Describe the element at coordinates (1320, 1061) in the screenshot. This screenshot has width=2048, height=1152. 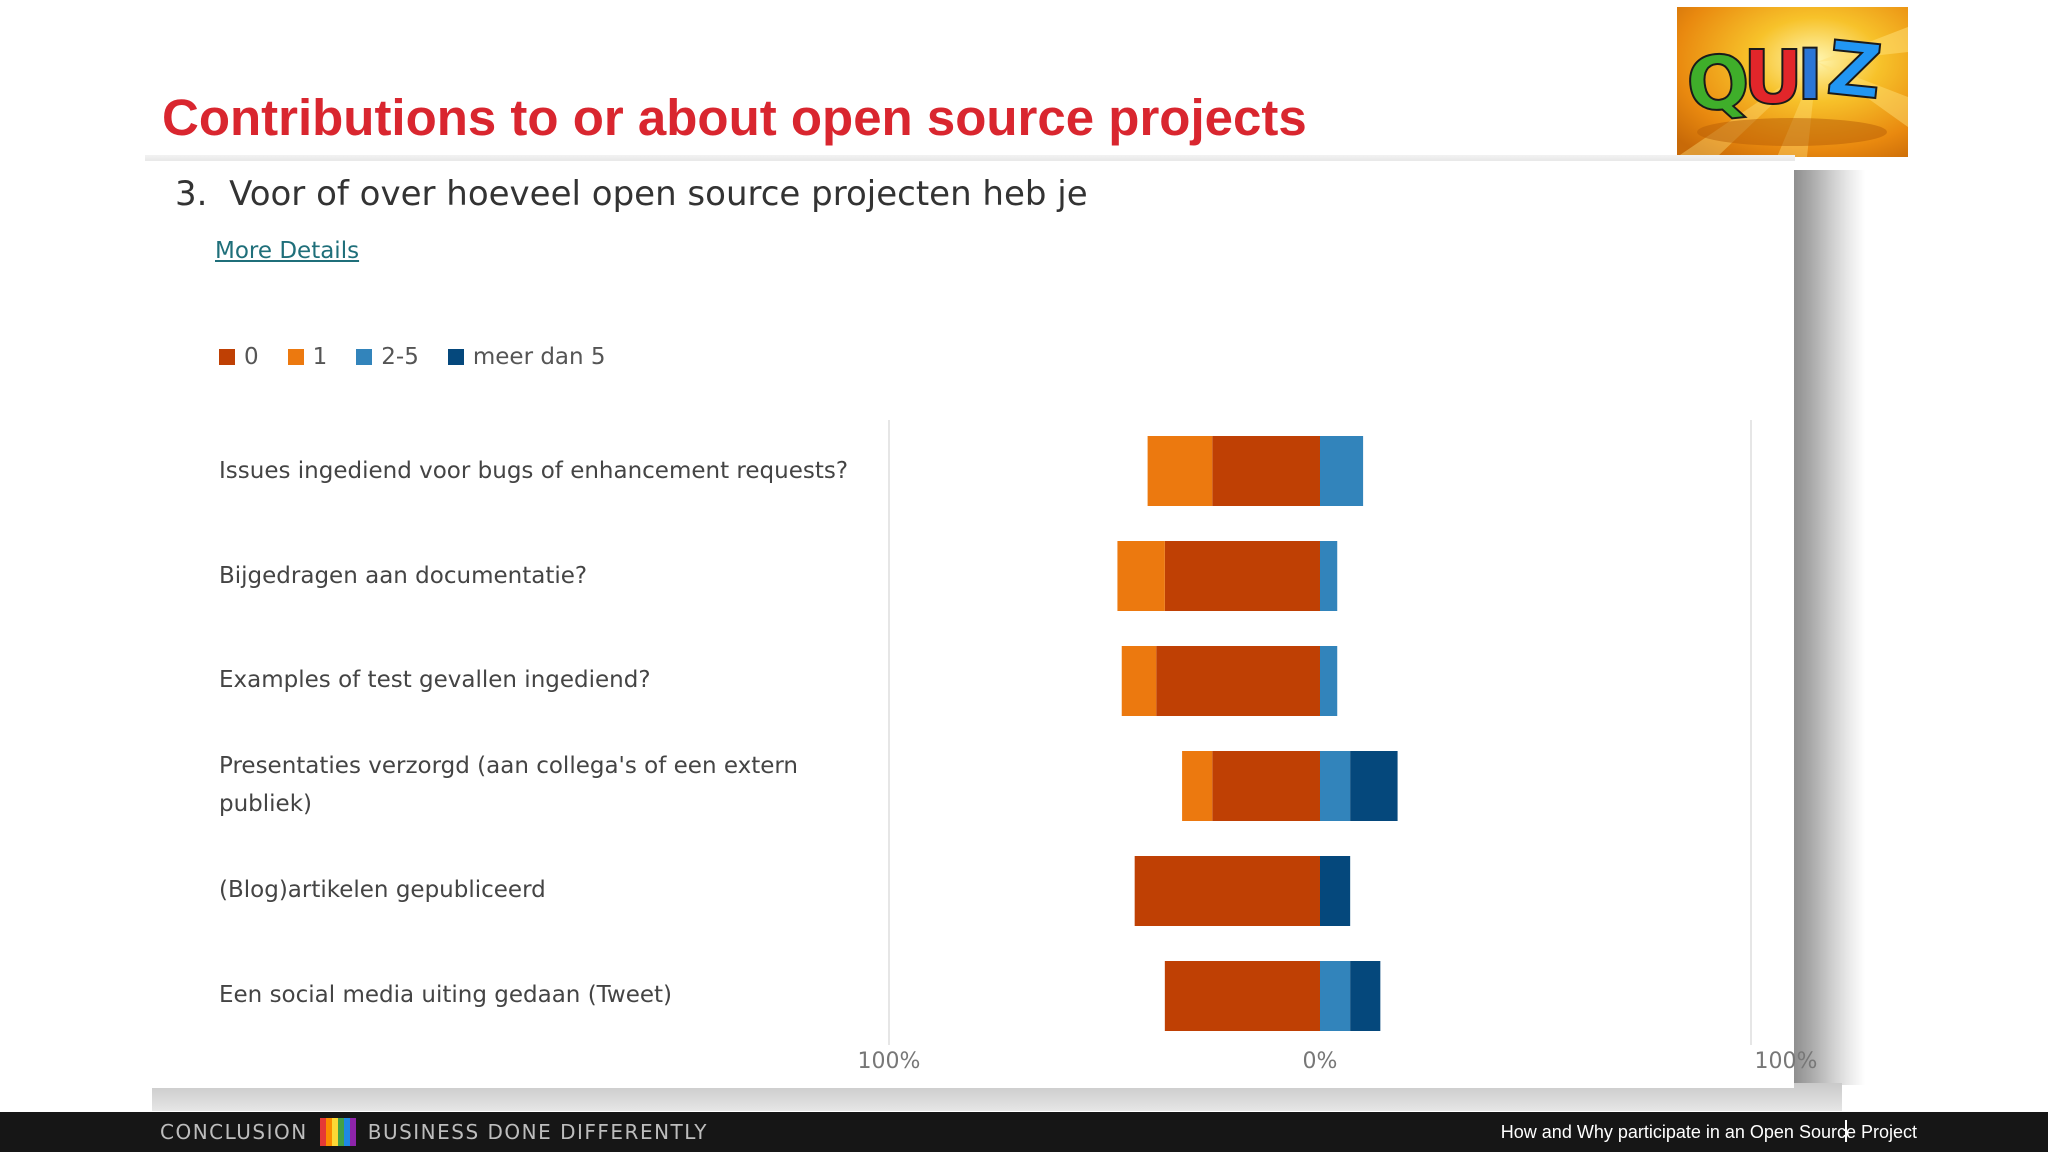
I see `x-tick-label: 0%` at that location.